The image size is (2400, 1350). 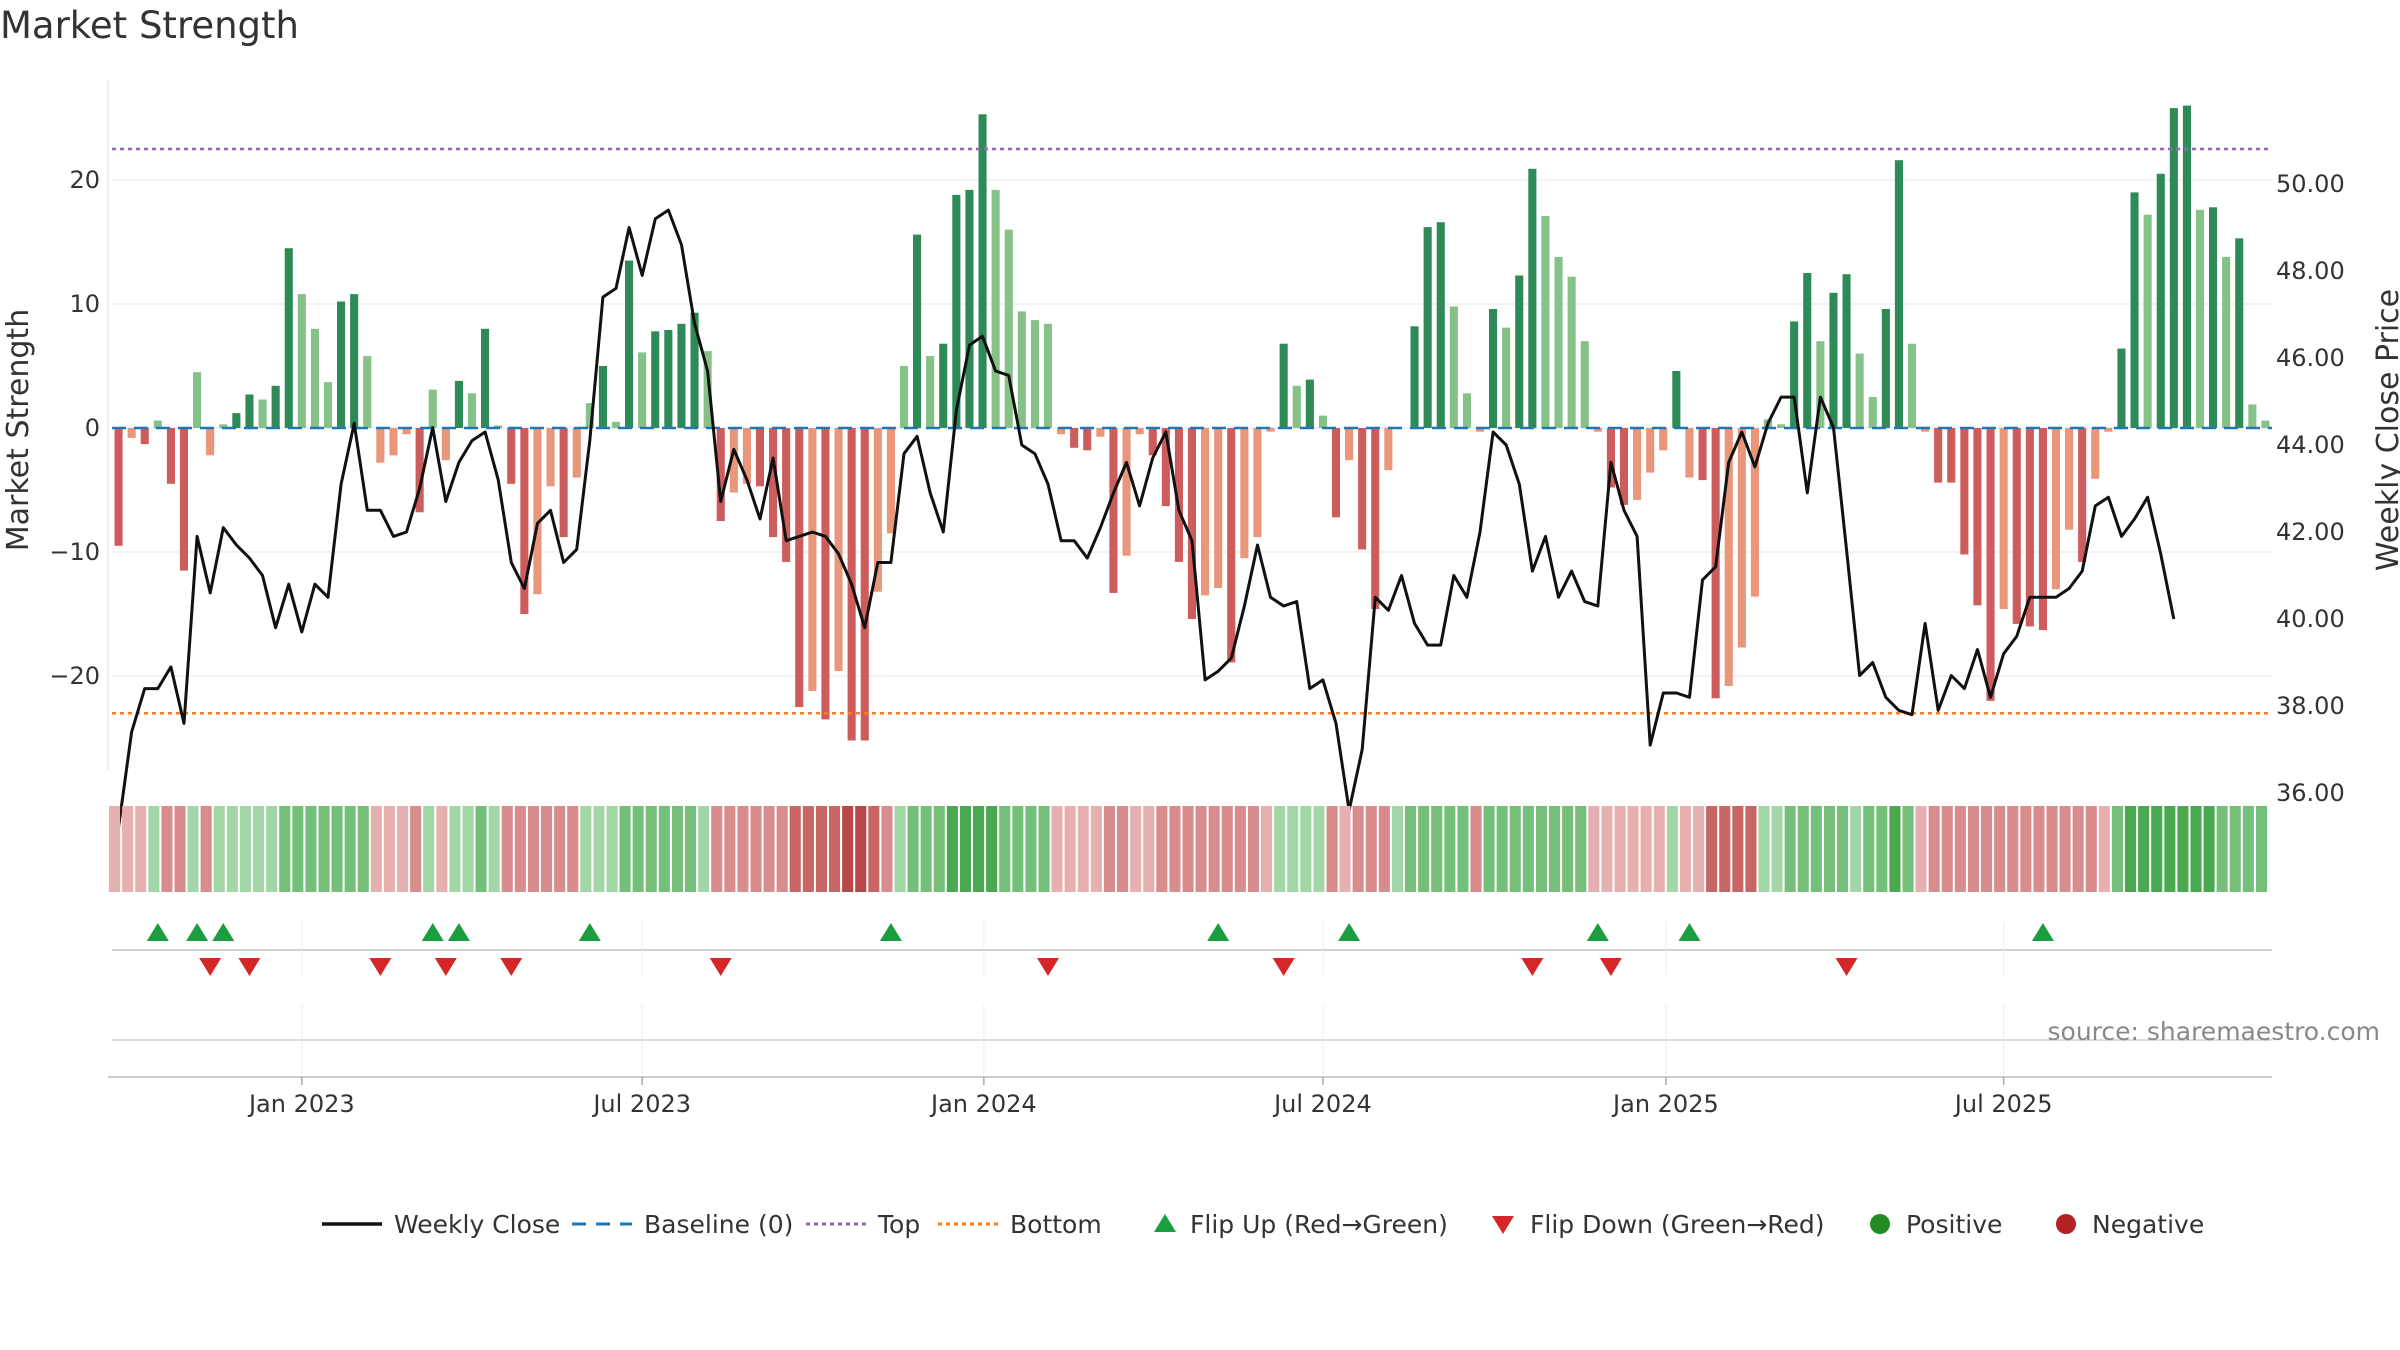 I want to click on legend-label-3: Bottom, so click(x=1056, y=1224).